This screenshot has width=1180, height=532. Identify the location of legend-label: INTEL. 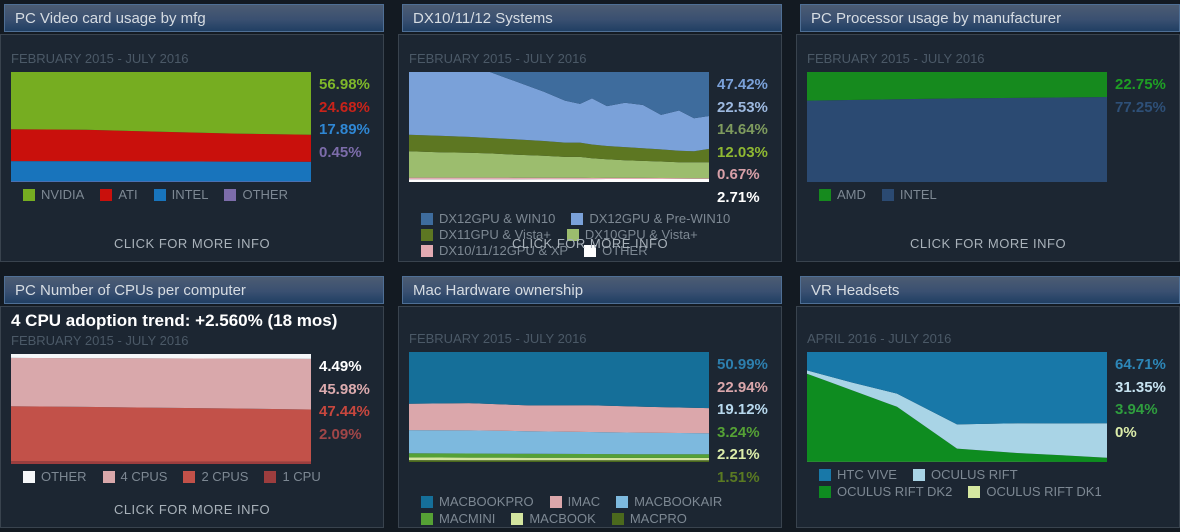
(190, 194).